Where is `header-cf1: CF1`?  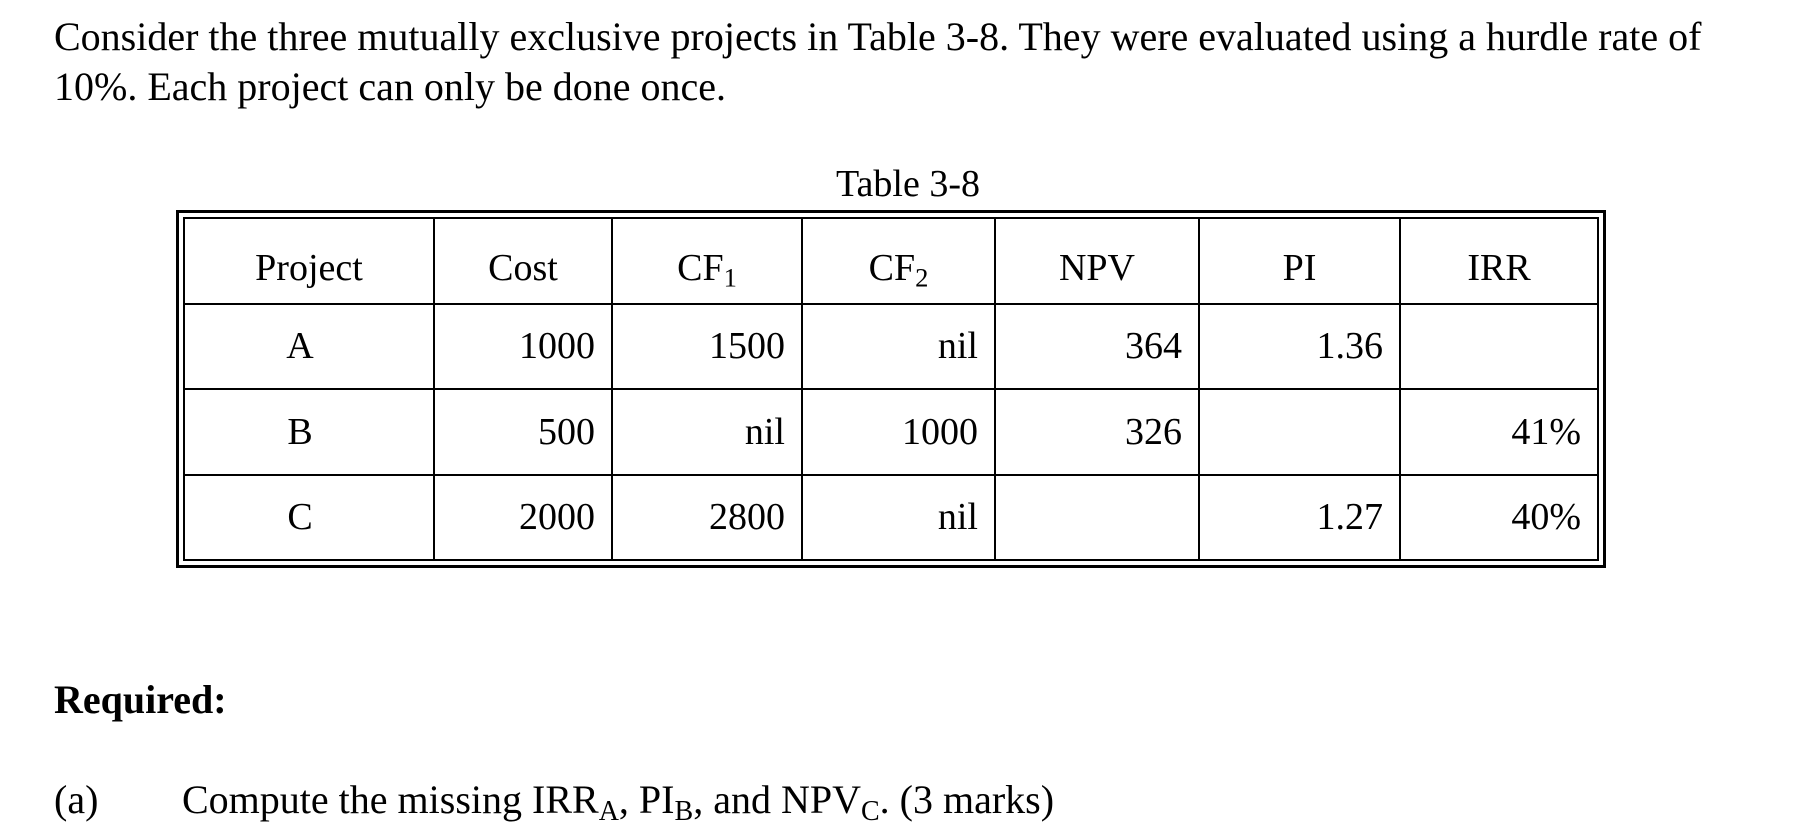
header-cf1: CF1 is located at coordinates (707, 261).